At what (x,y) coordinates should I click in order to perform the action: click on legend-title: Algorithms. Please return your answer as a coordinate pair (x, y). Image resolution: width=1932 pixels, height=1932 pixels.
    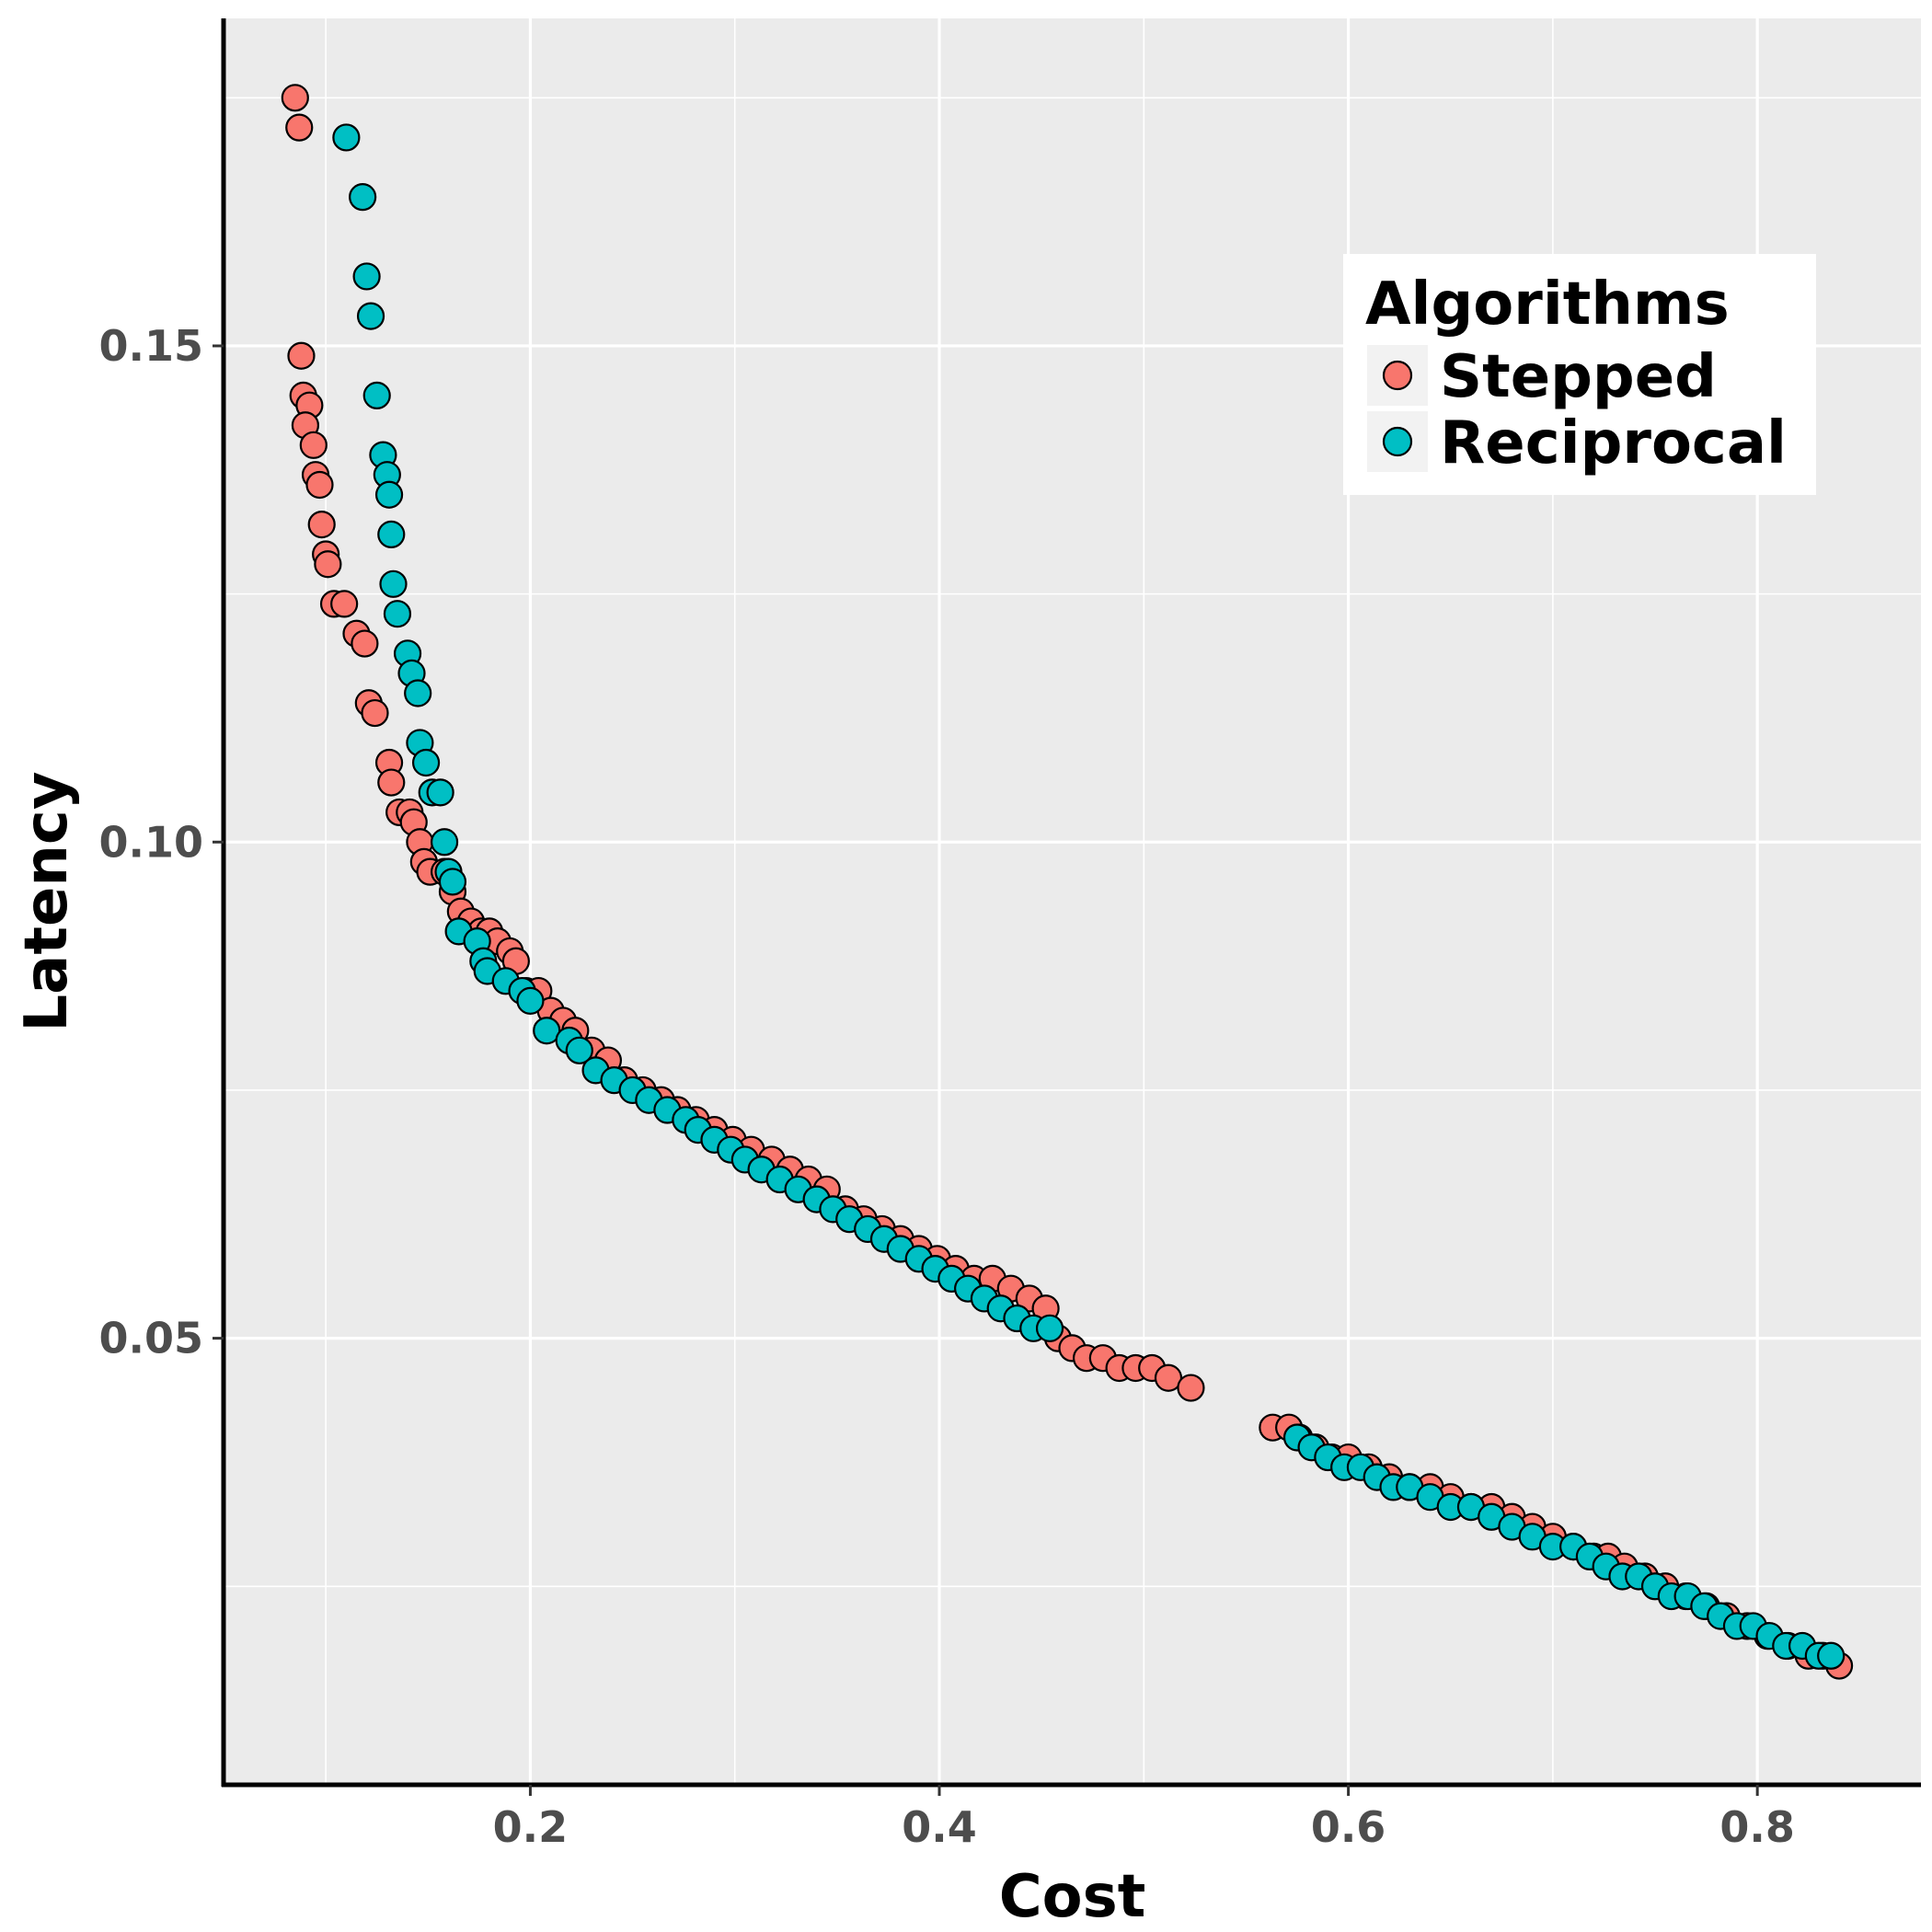
    Looking at the image, I should click on (1547, 304).